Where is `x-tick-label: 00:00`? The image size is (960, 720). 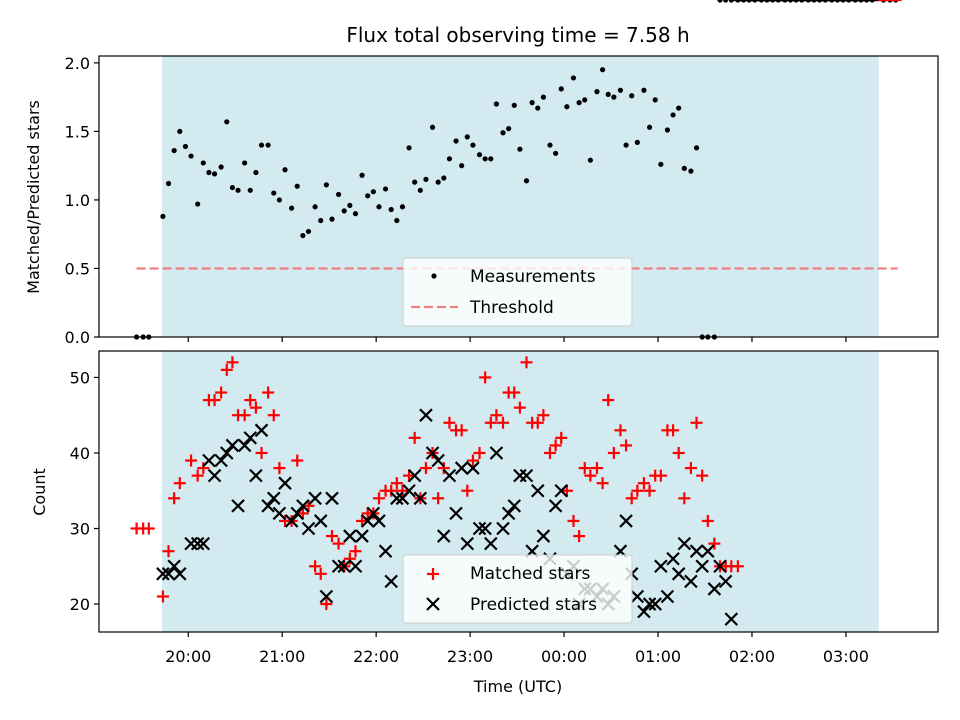 x-tick-label: 00:00 is located at coordinates (564, 656).